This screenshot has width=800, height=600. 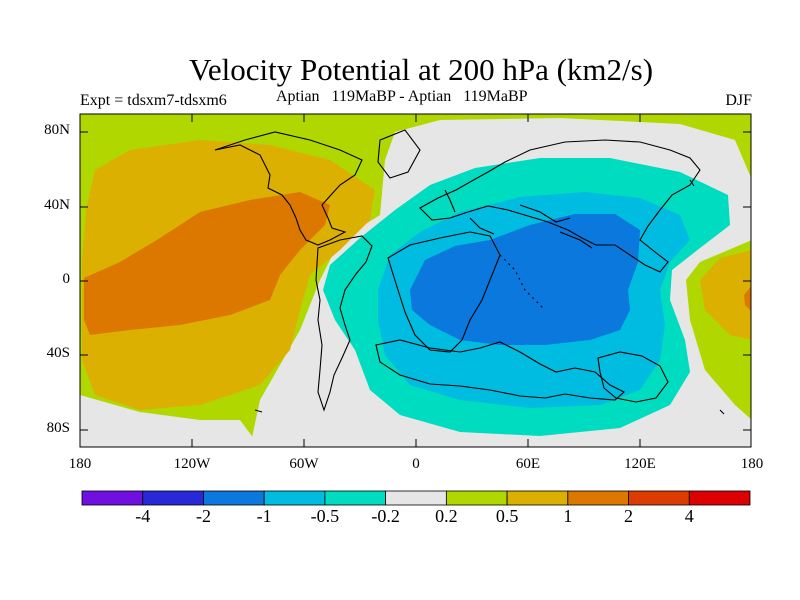 I want to click on colorbar, so click(x=416, y=498).